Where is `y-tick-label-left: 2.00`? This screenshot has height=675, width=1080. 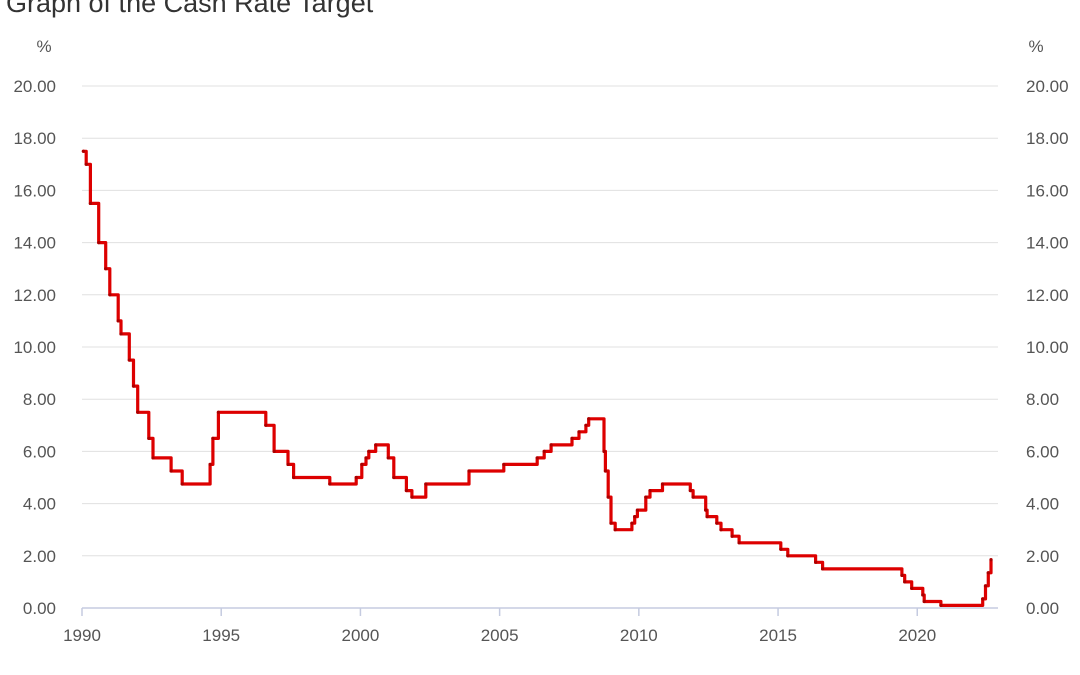 y-tick-label-left: 2.00 is located at coordinates (39, 556).